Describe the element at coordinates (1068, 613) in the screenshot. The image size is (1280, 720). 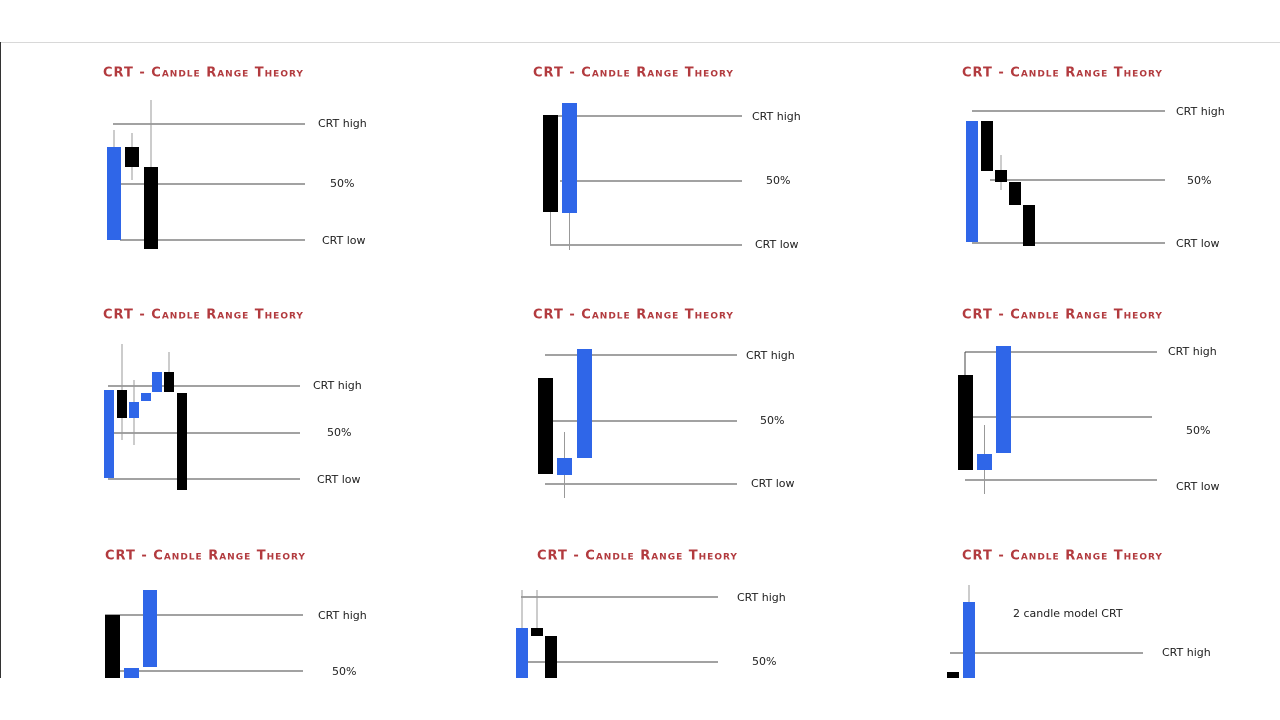
I see `note: 2 candle model CRT` at that location.